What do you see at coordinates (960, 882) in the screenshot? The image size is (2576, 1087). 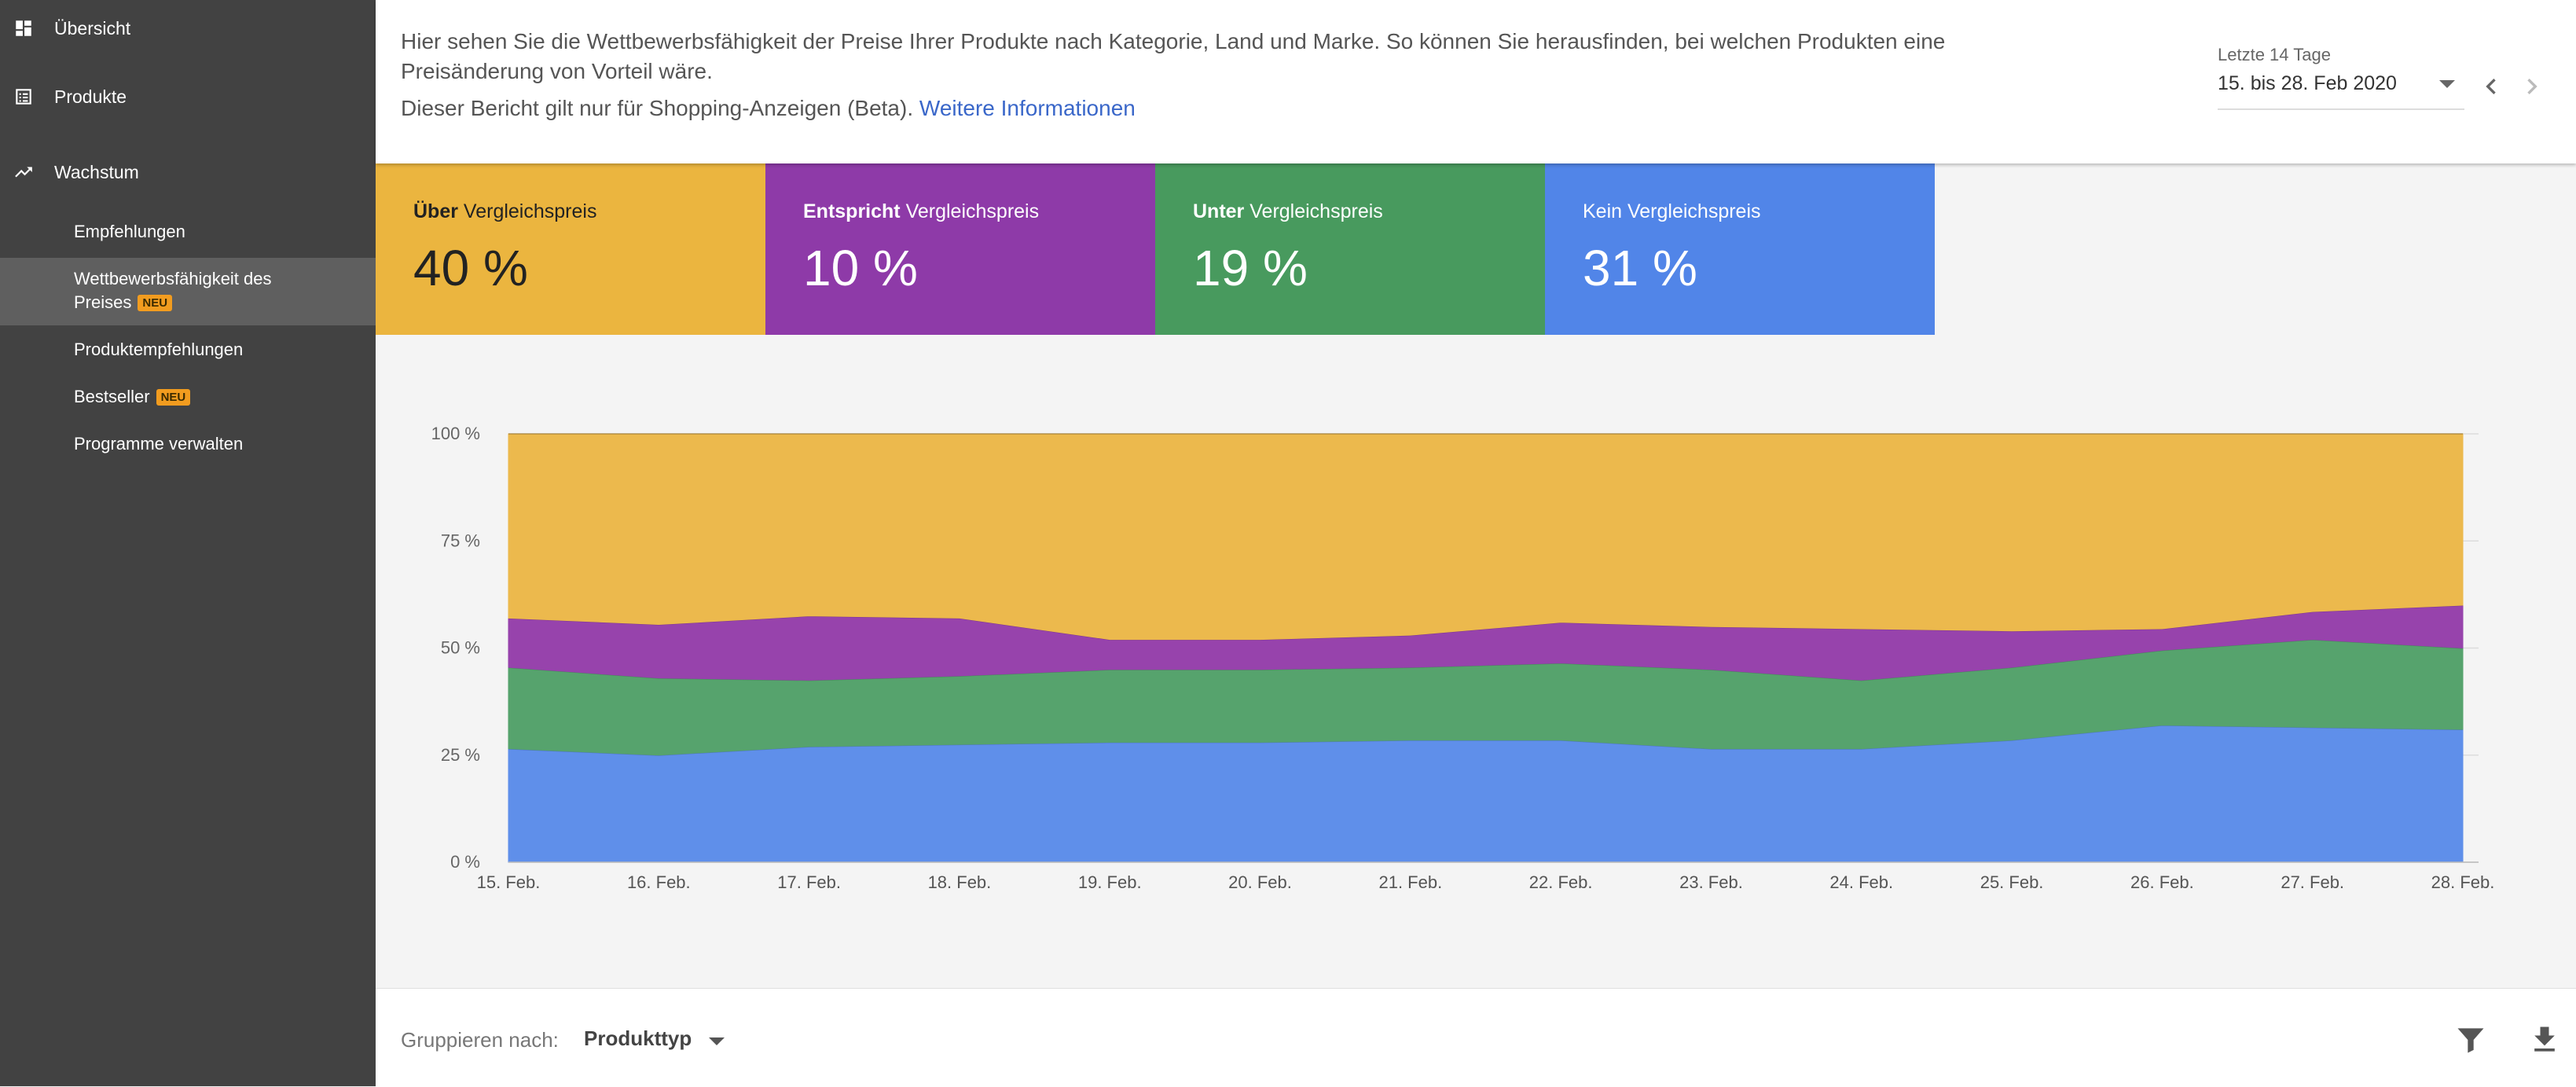 I see `x-tick-label: 18. Feb.` at bounding box center [960, 882].